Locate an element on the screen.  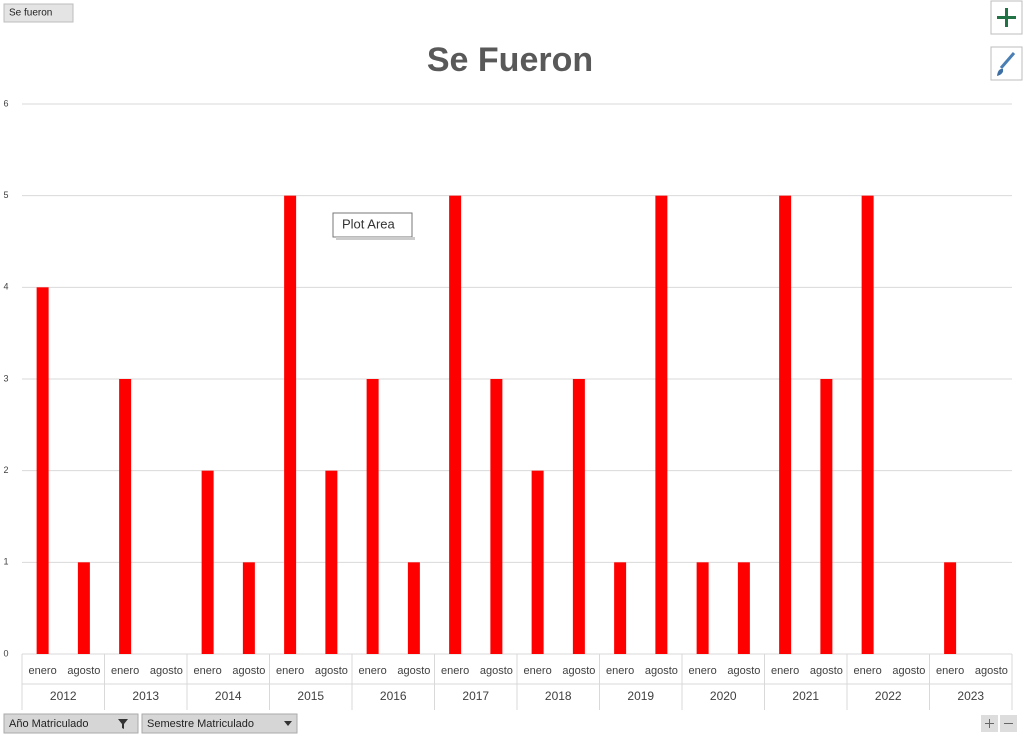
x-group-label: 2020 is located at coordinates (723, 696).